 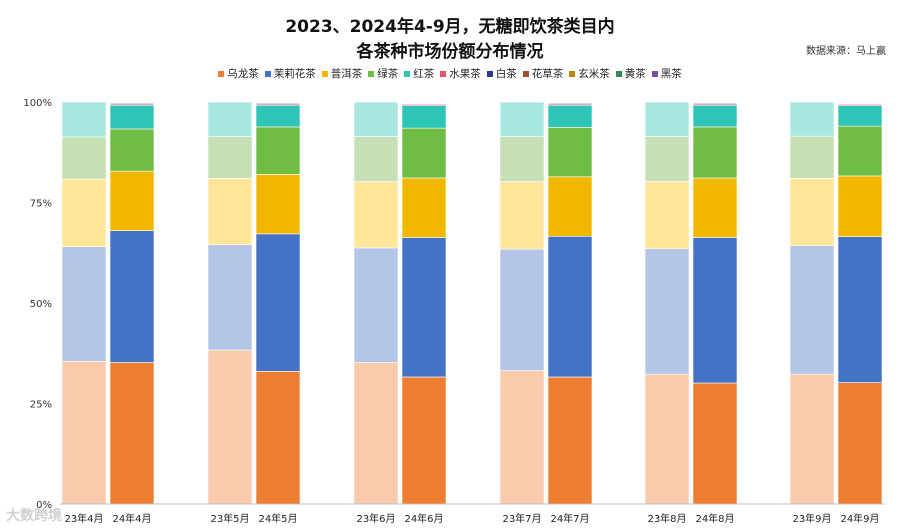 I want to click on legend-label: 玄米茶, so click(x=594, y=74).